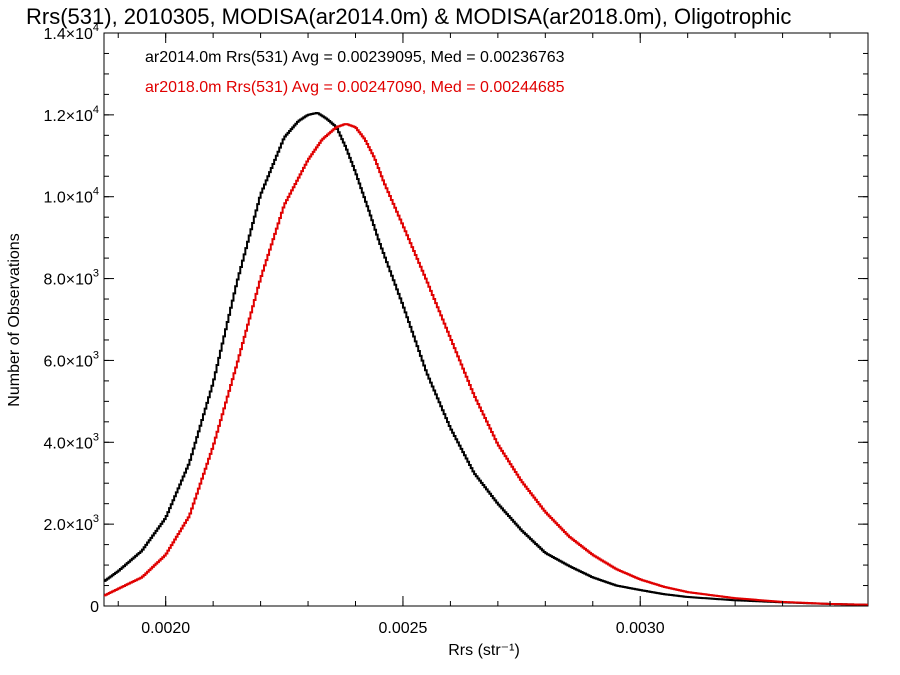  I want to click on x-tick-label: 0.0030, so click(640, 628).